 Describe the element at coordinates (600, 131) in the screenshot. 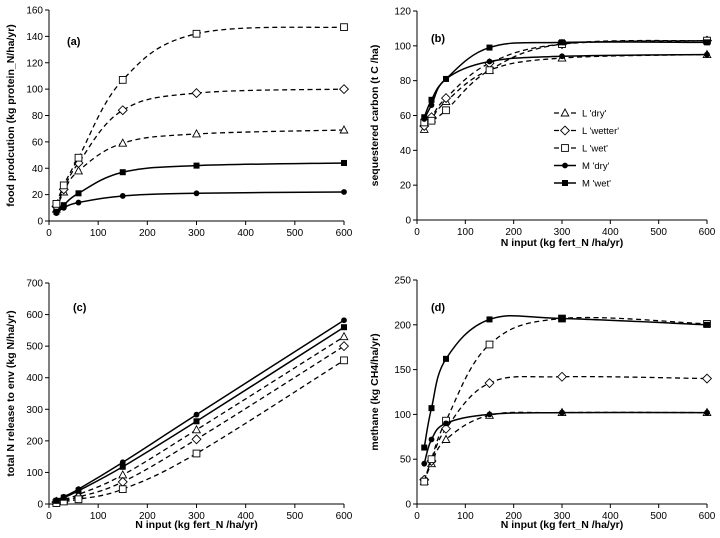

I see `legend-entry: L 'wetter'` at that location.